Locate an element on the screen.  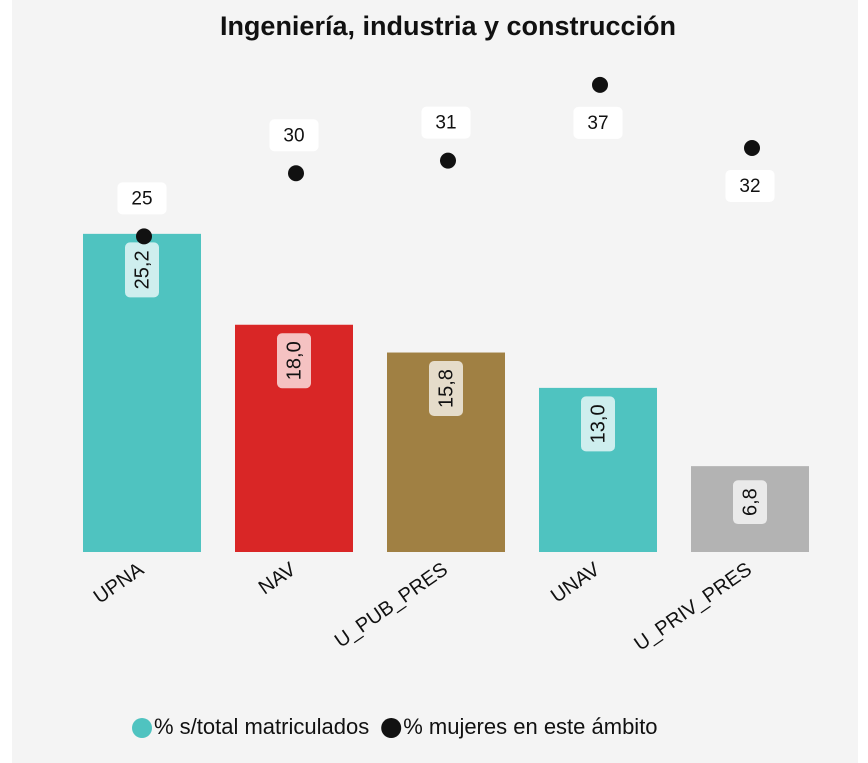
value-label-text: 15,8 is located at coordinates (446, 388).